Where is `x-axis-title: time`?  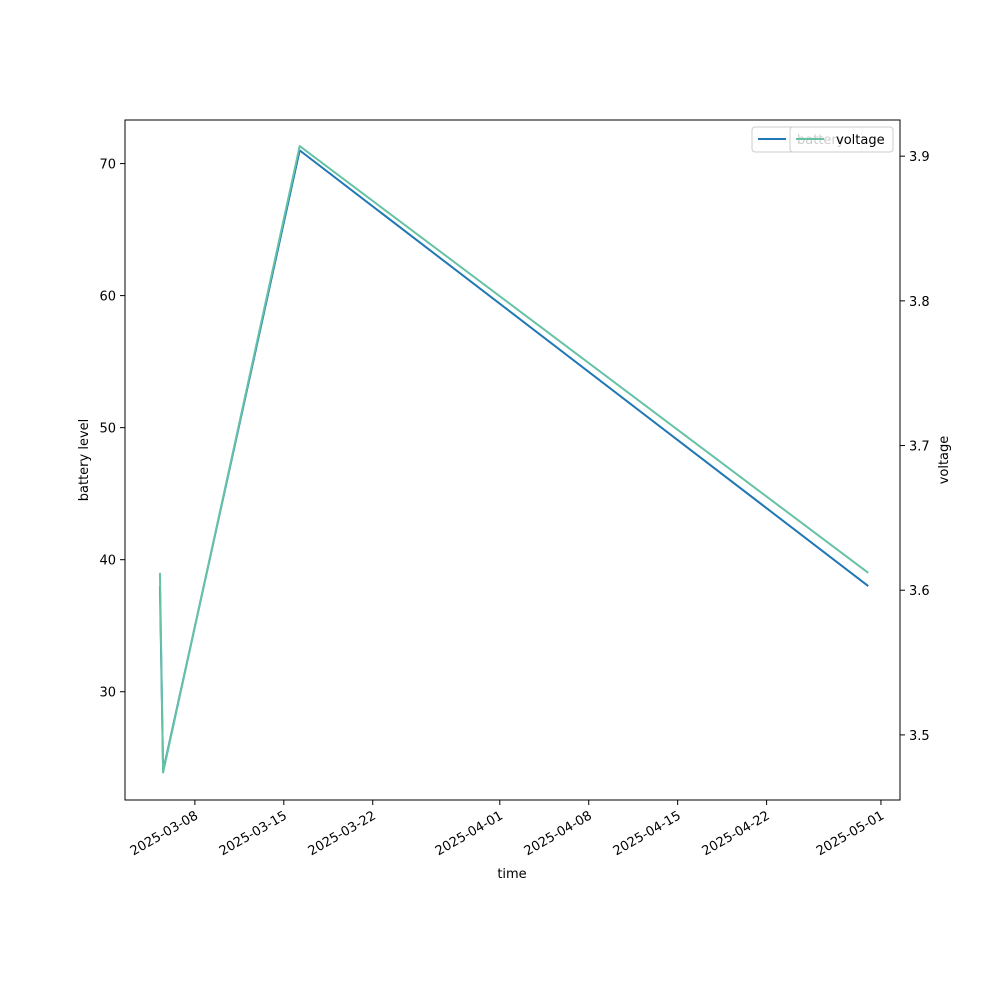
x-axis-title: time is located at coordinates (511, 874).